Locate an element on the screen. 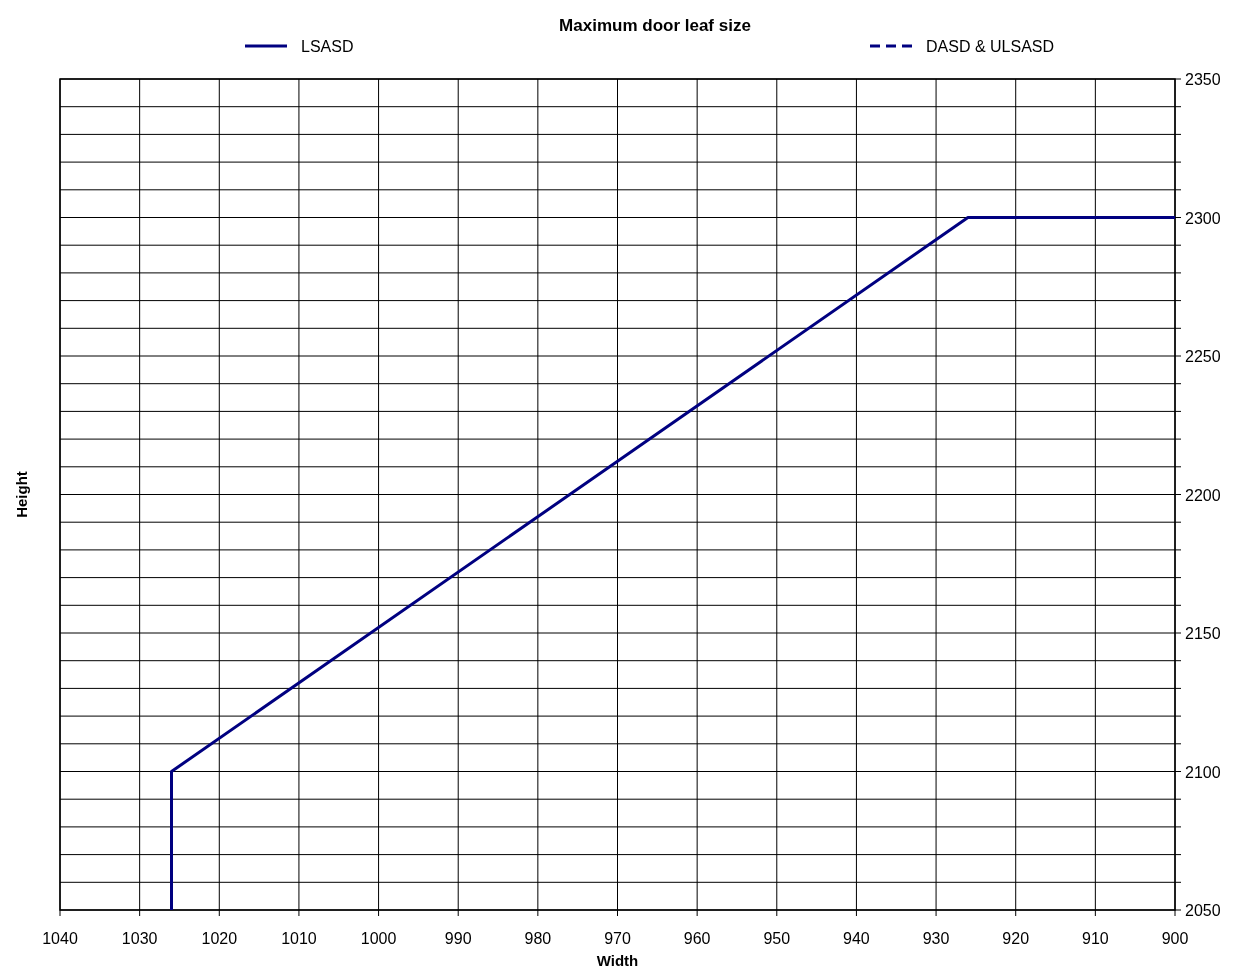 Image resolution: width=1239 pixels, height=970 pixels. x-tick-label: 990 is located at coordinates (458, 938).